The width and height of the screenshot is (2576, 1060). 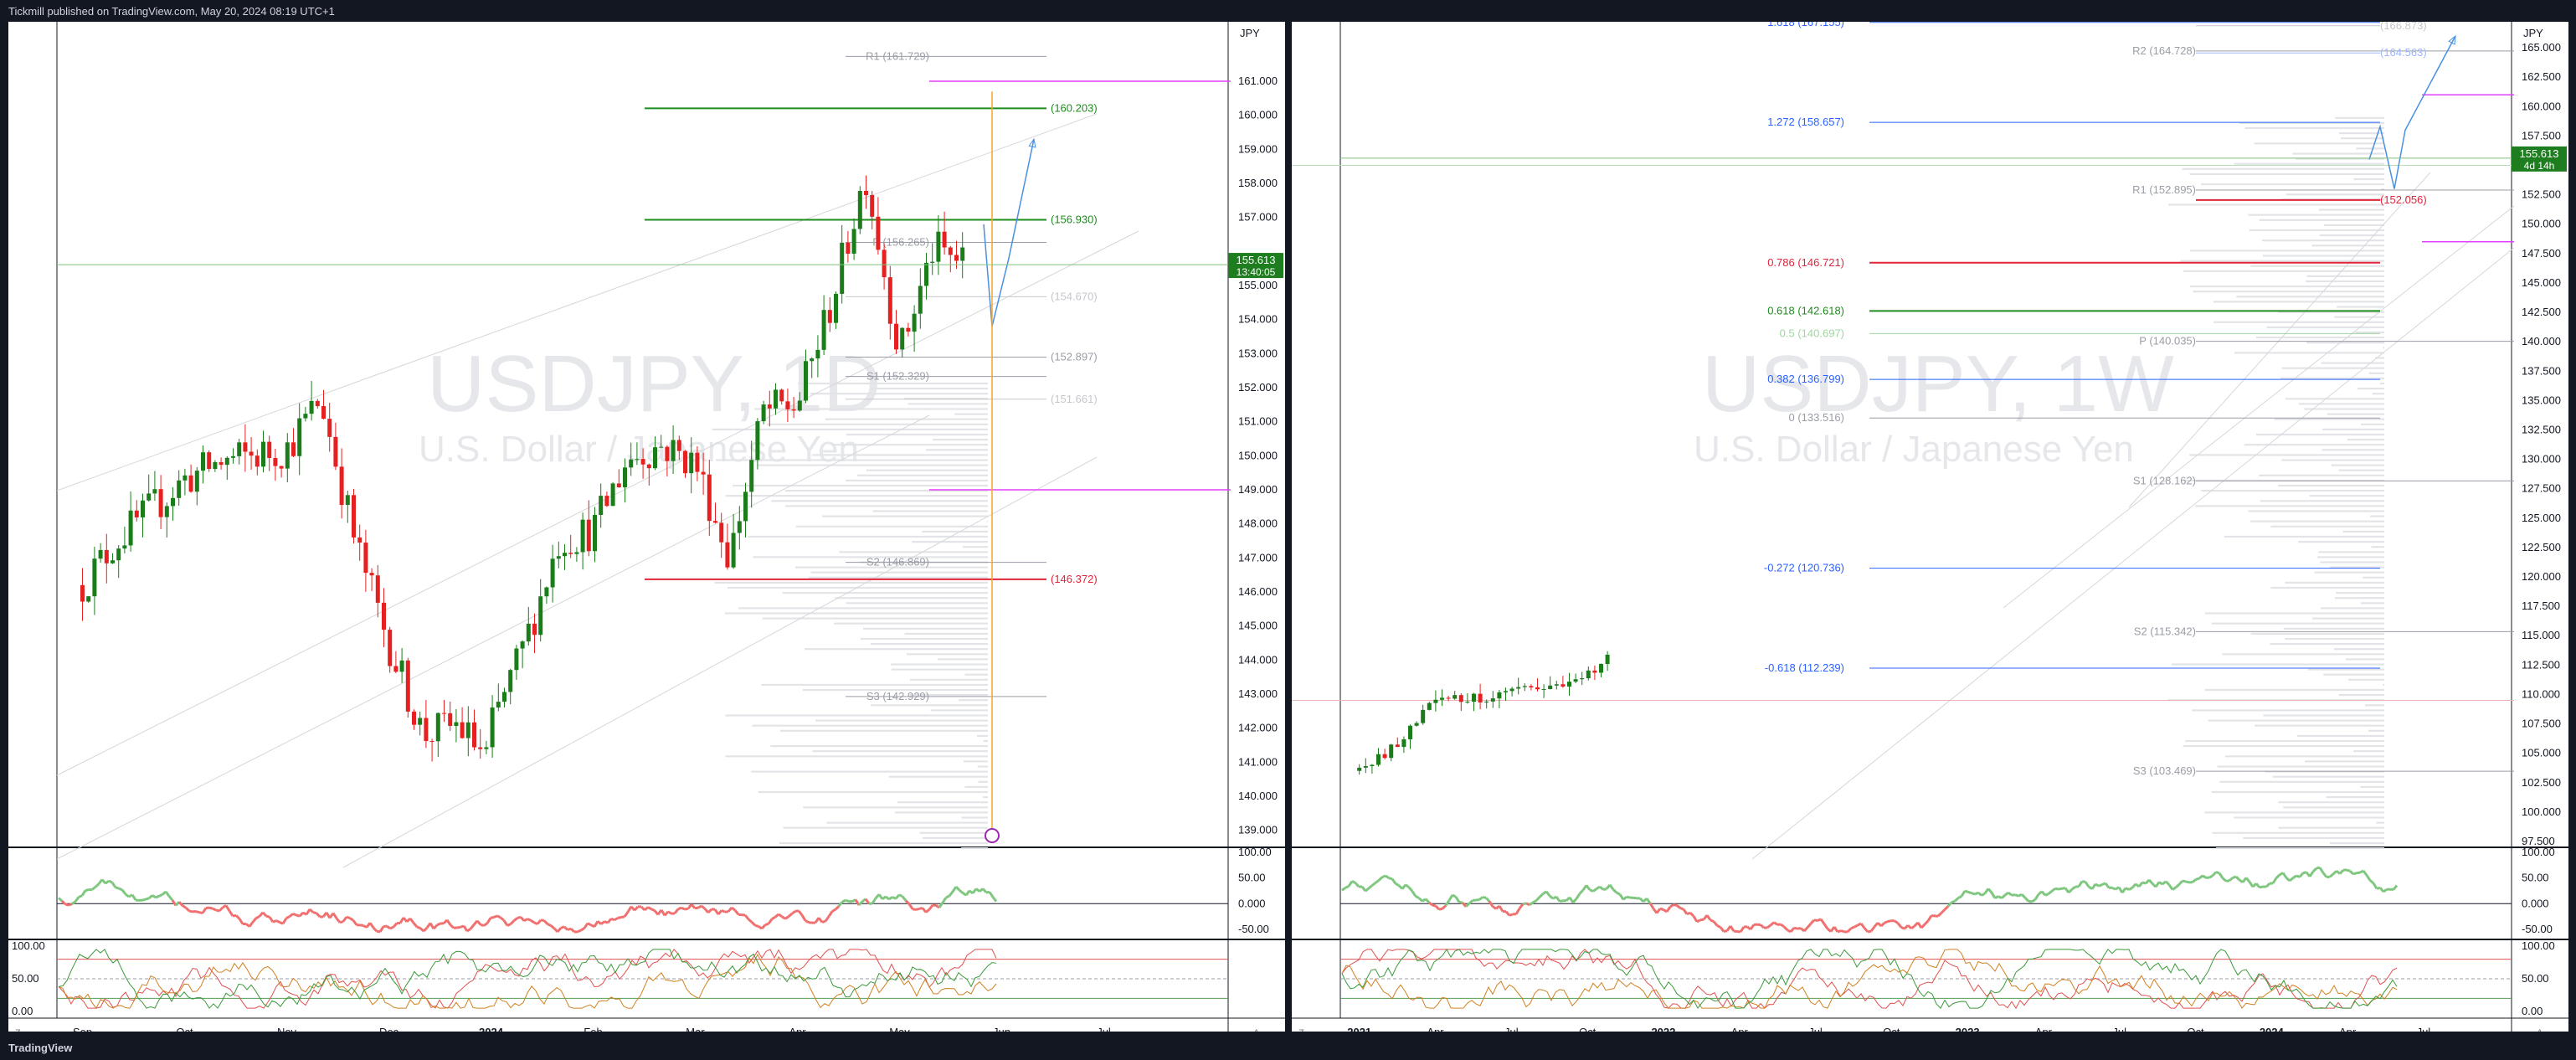 What do you see at coordinates (695, 1029) in the screenshot?
I see `time-axis-label: Mar` at bounding box center [695, 1029].